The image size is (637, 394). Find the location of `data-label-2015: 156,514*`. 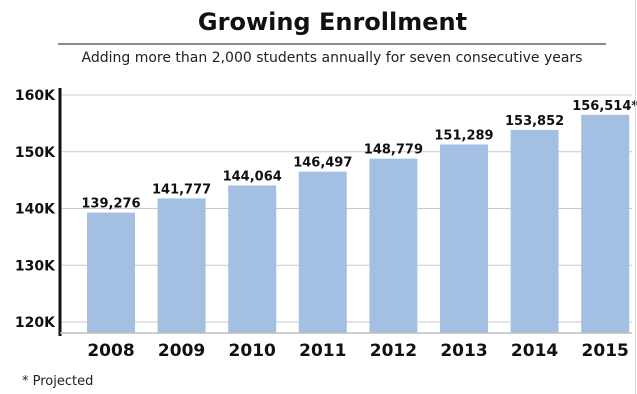

data-label-2015: 156,514* is located at coordinates (604, 106).